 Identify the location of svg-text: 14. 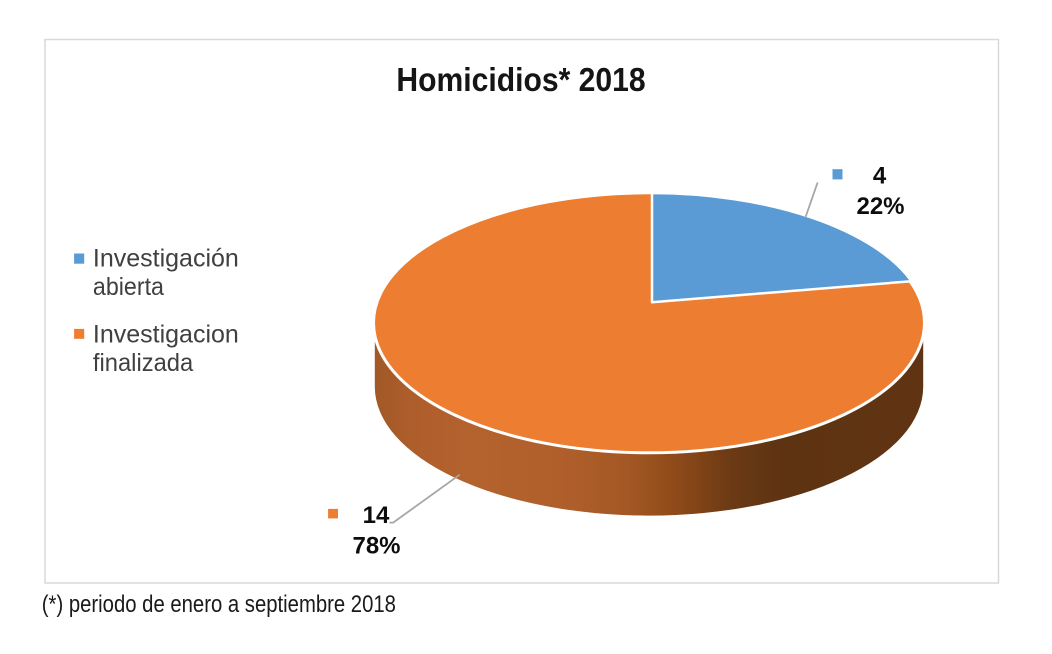
(376, 515).